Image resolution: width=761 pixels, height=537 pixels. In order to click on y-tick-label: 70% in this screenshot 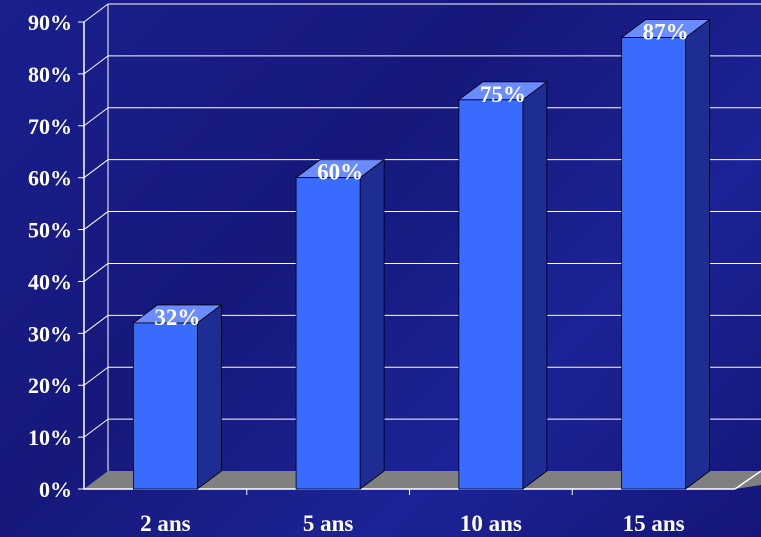, I will do `click(50, 126)`.